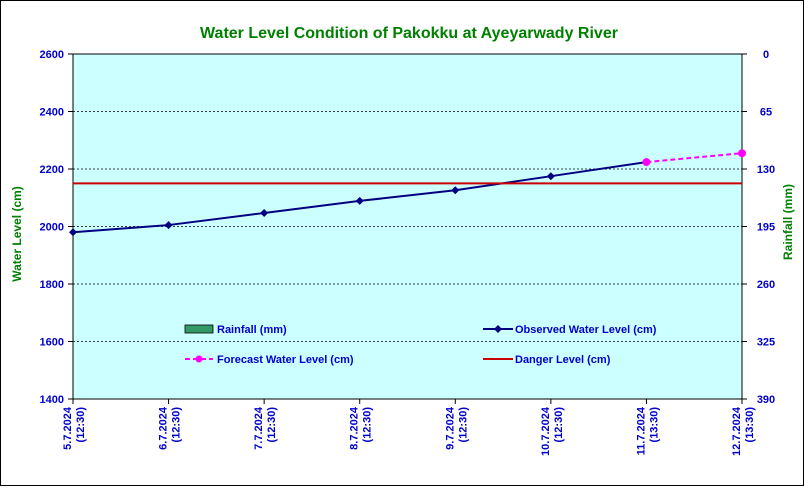  I want to click on x-tick-label: 6.7.2024, so click(164, 428).